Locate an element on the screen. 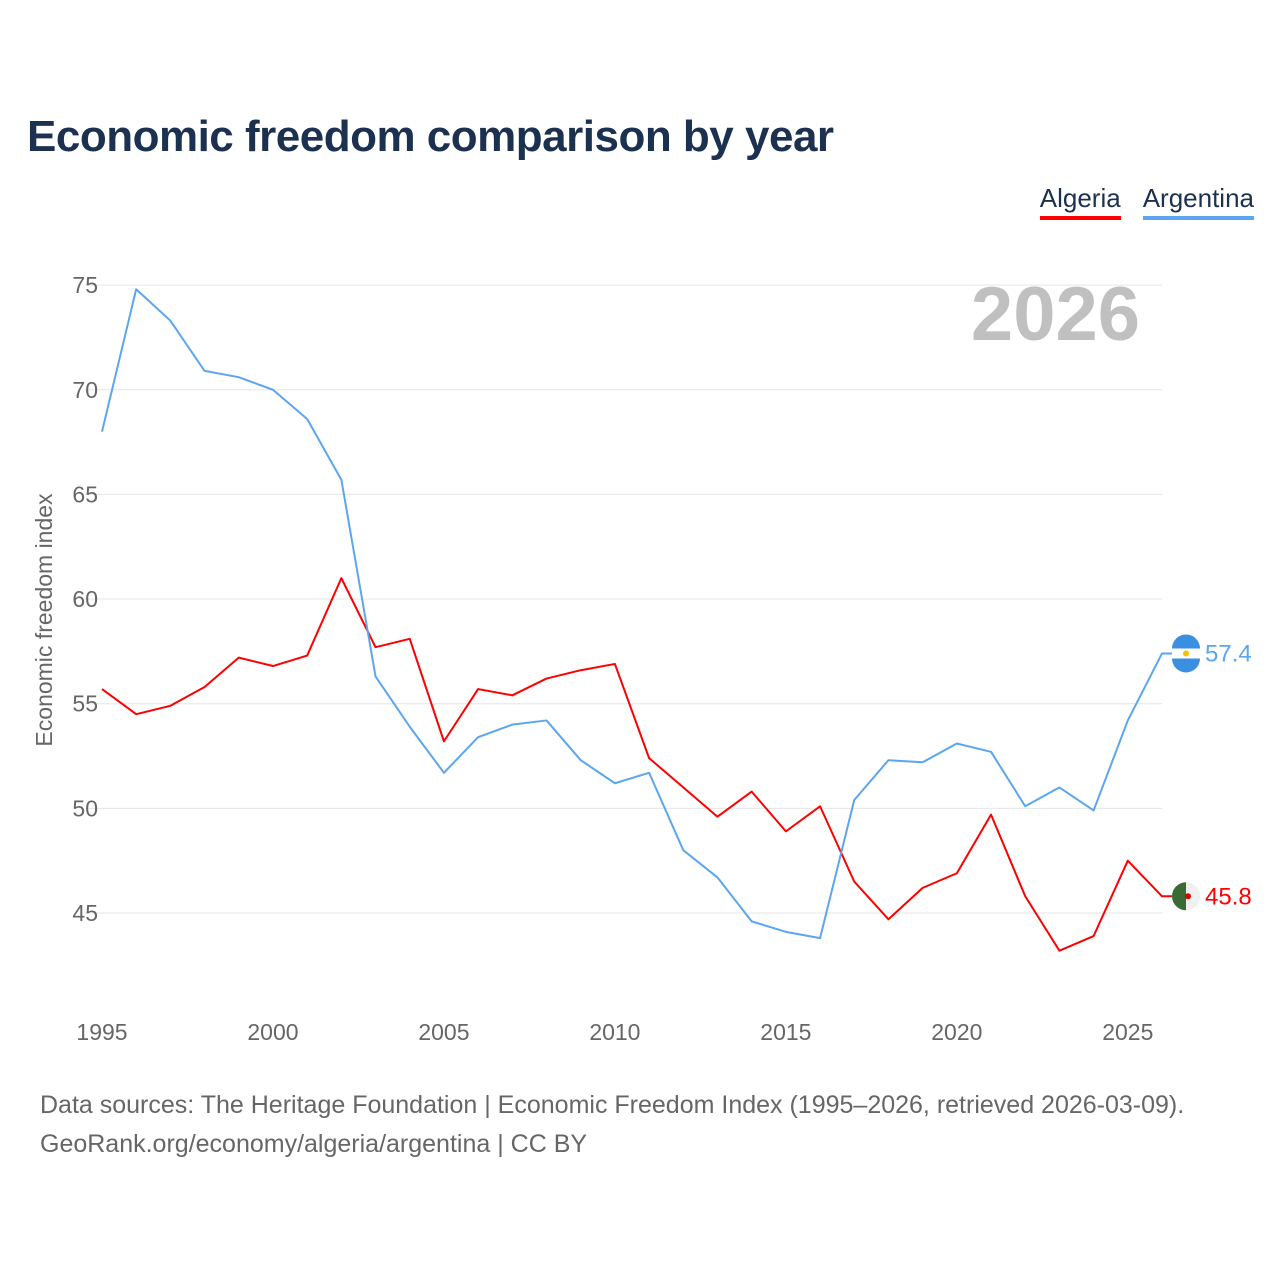  chart-title: Economic freedom comparison by year is located at coordinates (430, 136).